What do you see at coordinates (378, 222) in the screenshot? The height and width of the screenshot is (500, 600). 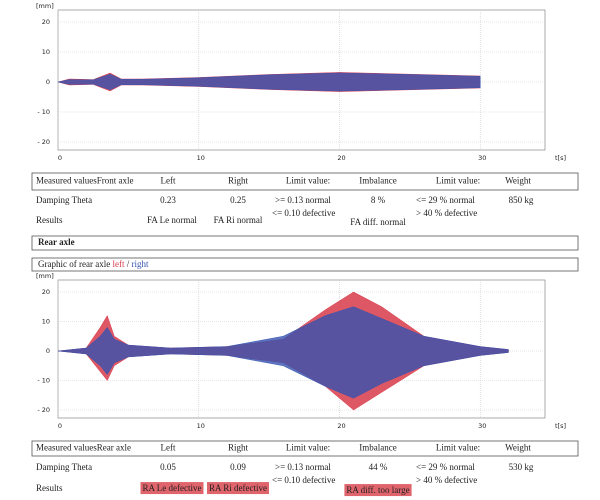 I see `result: FA diff. normal` at bounding box center [378, 222].